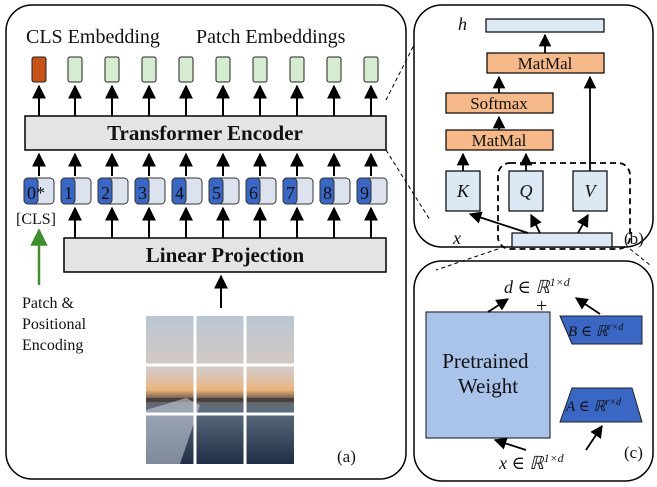 This screenshot has width=657, height=487. What do you see at coordinates (36, 193) in the screenshot?
I see `token-label: 0*` at bounding box center [36, 193].